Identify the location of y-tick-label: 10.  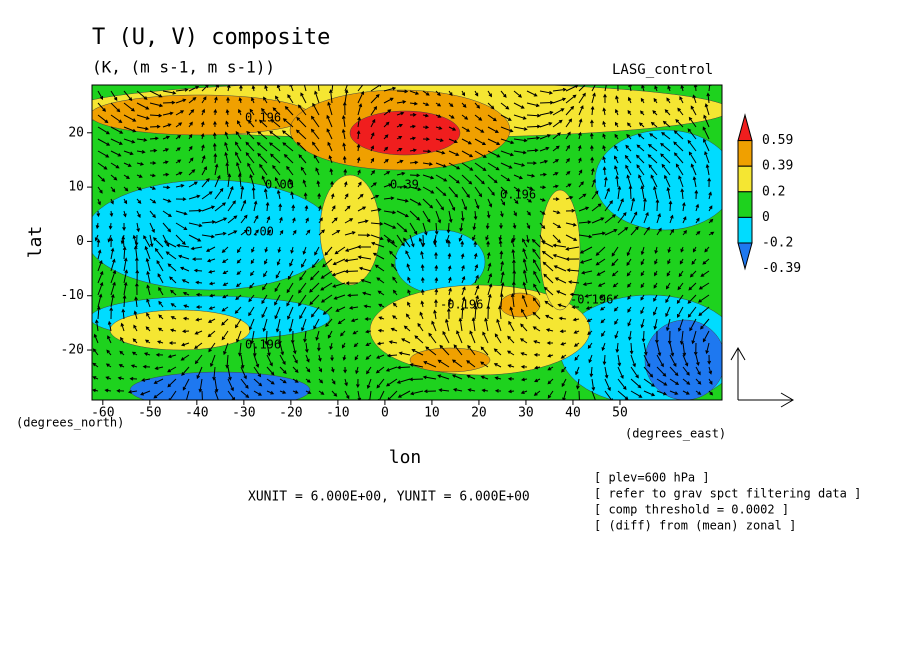
(76, 187).